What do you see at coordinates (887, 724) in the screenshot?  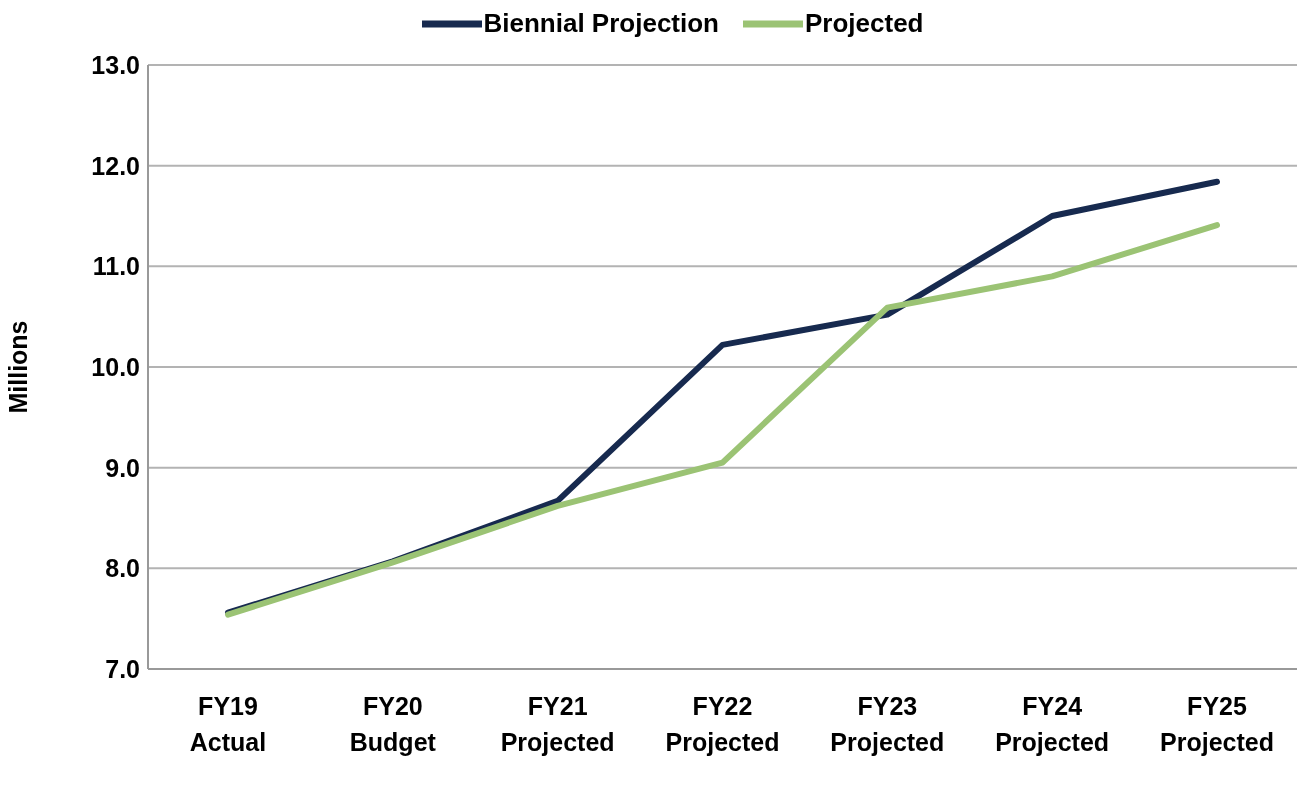 I see `x-tick-label: FY23 Projected` at bounding box center [887, 724].